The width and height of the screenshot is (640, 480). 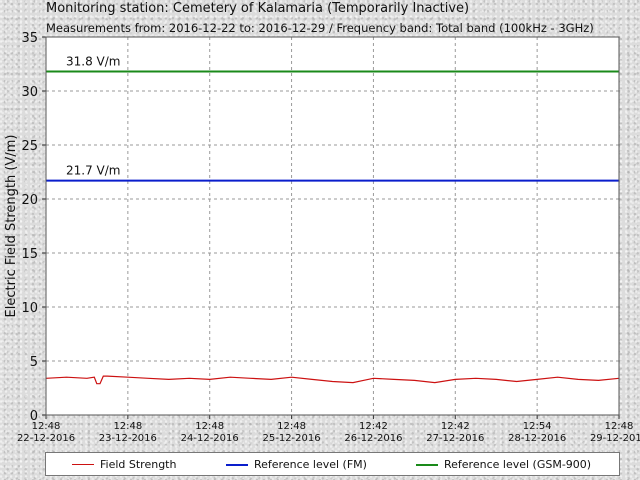 I want to click on x-tick-date: 26-12-2016, so click(x=373, y=438).